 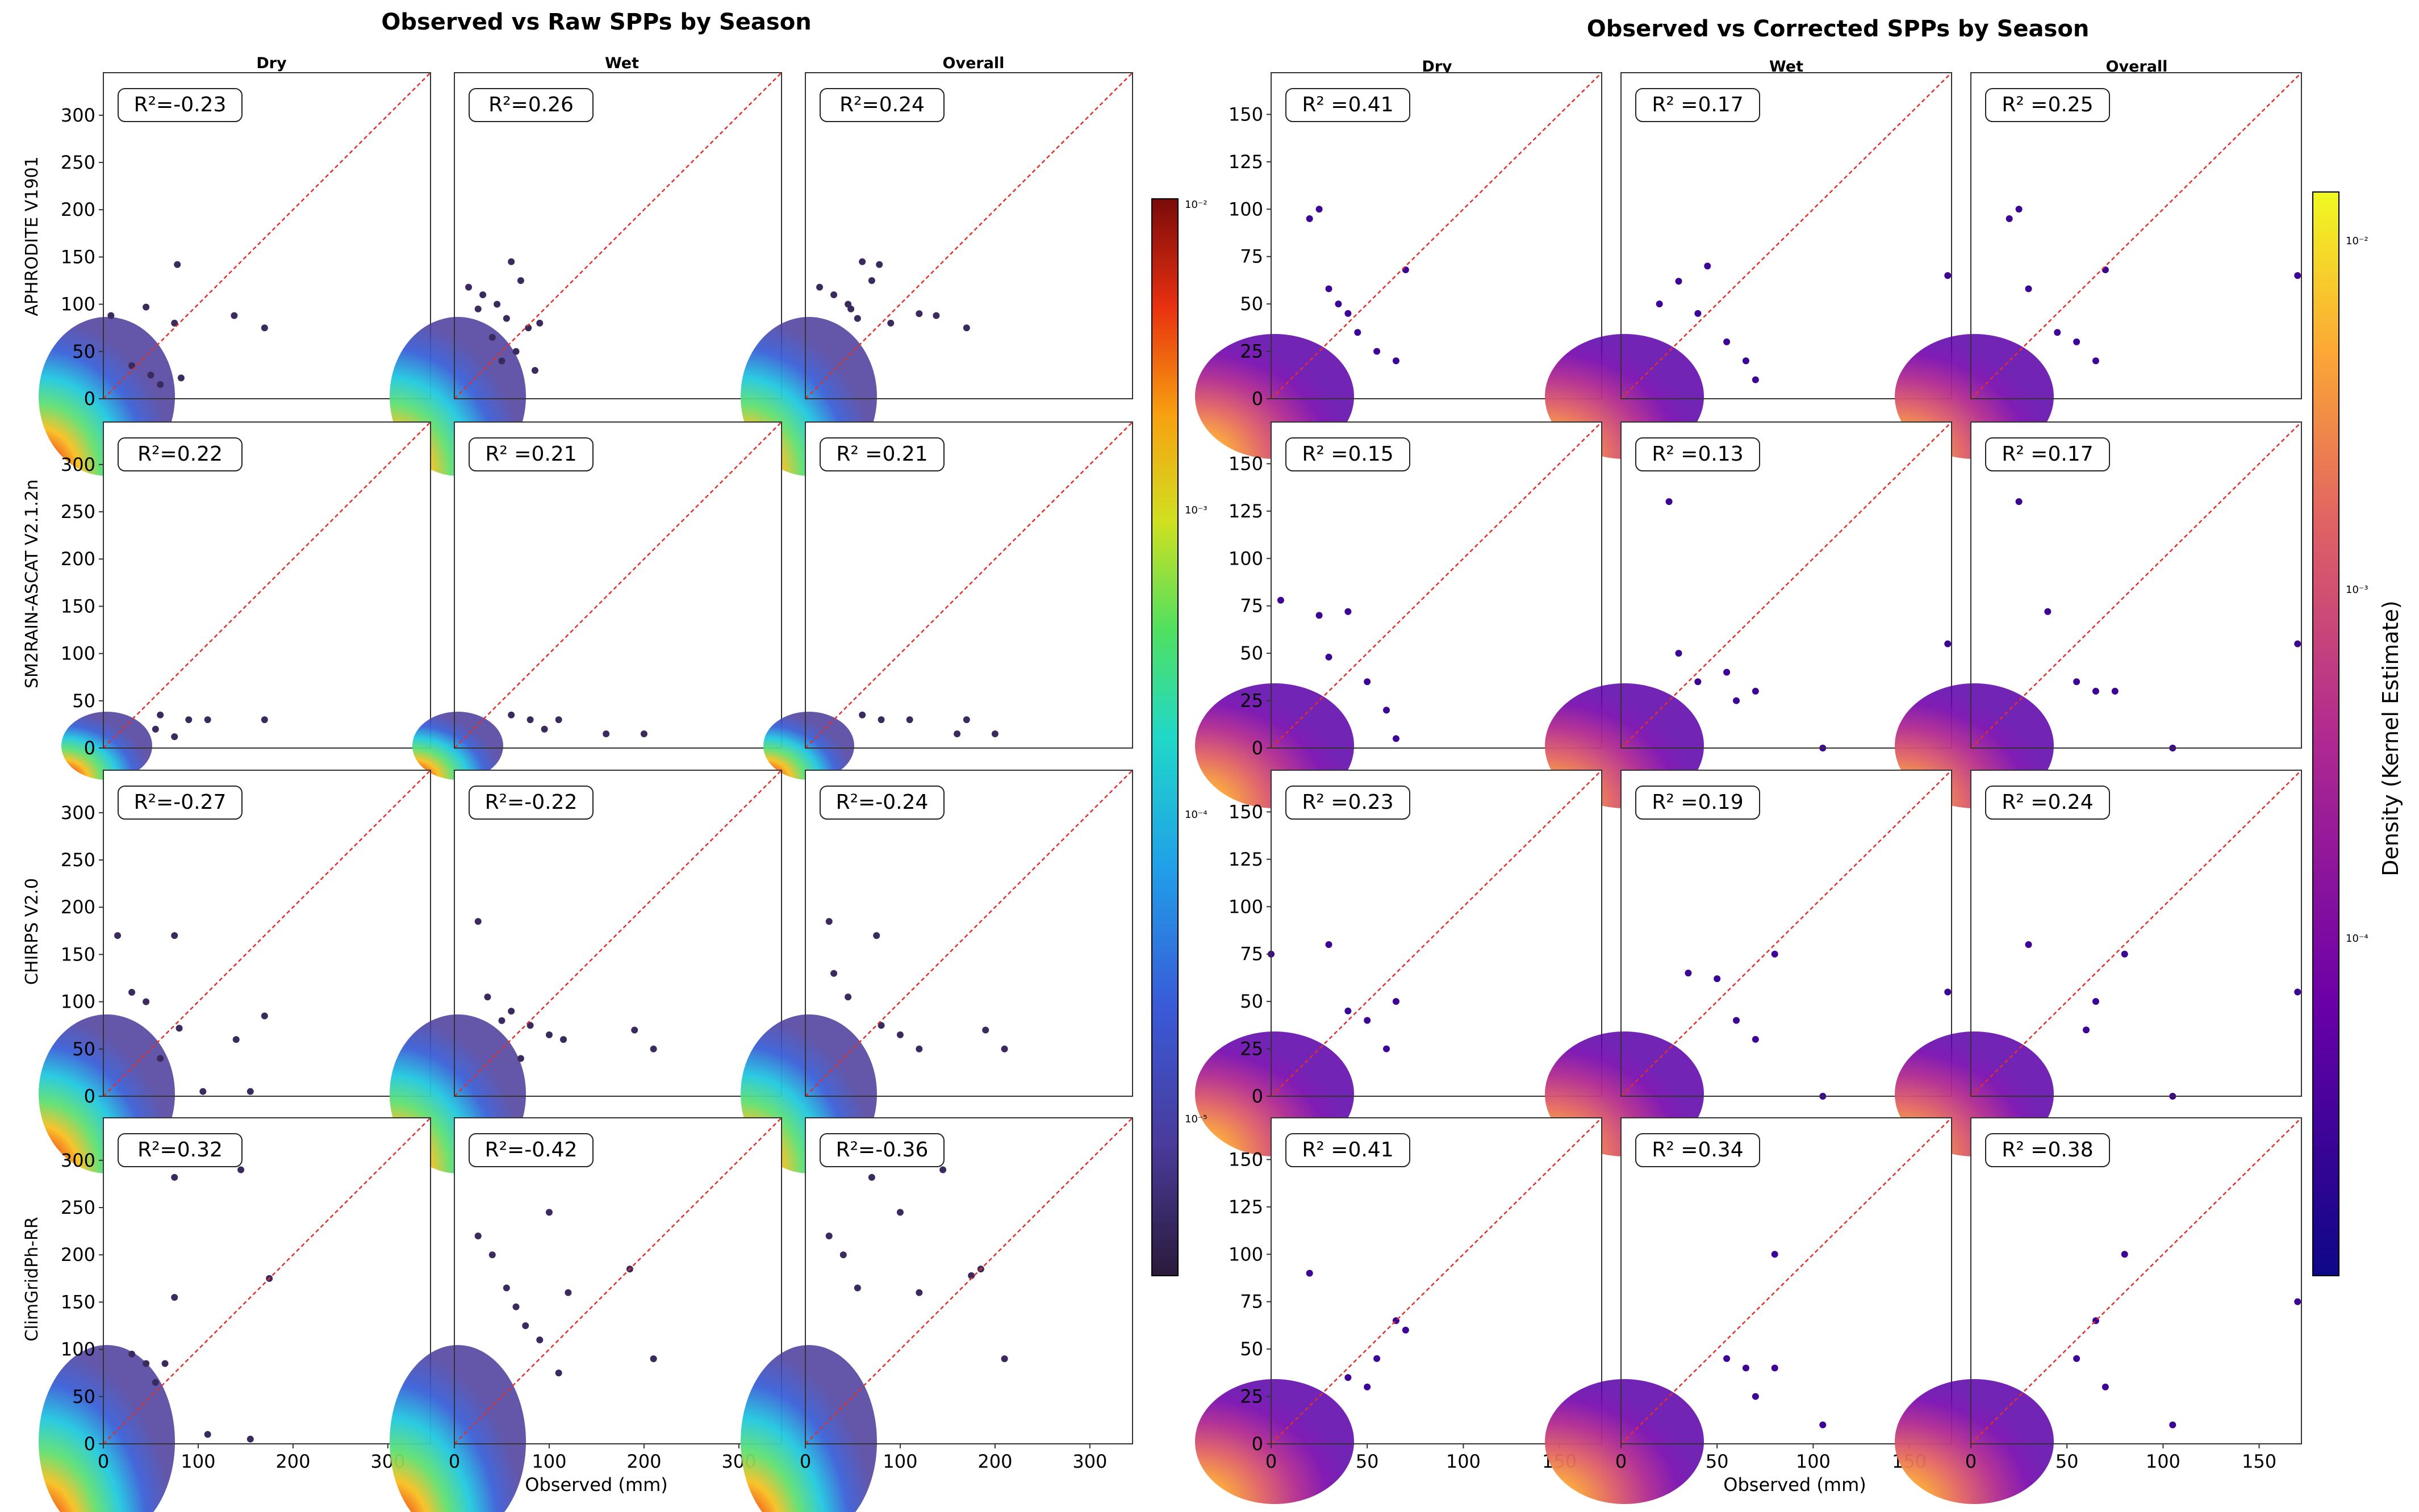 I want to click on r2-label: R²=0.22, so click(x=180, y=454).